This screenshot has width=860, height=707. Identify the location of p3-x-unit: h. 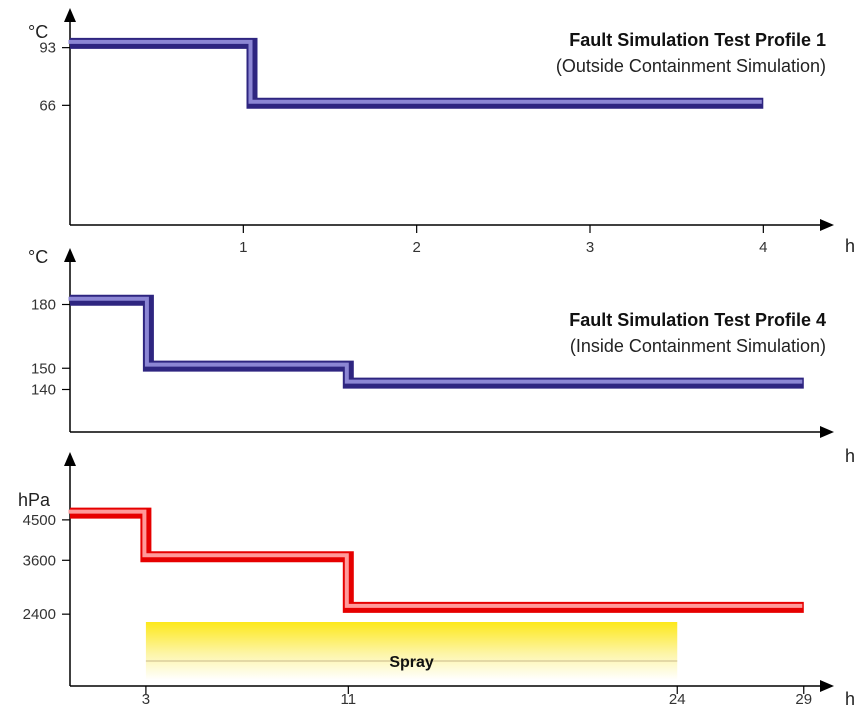
(850, 698).